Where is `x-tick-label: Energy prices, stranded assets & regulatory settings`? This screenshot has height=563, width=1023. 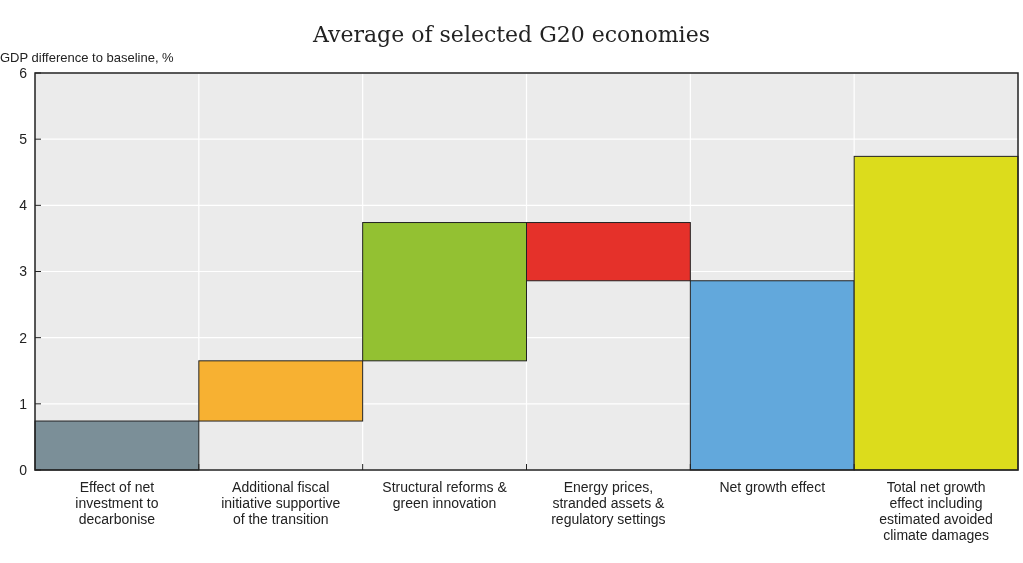 x-tick-label: Energy prices, stranded assets & regulatory settings is located at coordinates (608, 503).